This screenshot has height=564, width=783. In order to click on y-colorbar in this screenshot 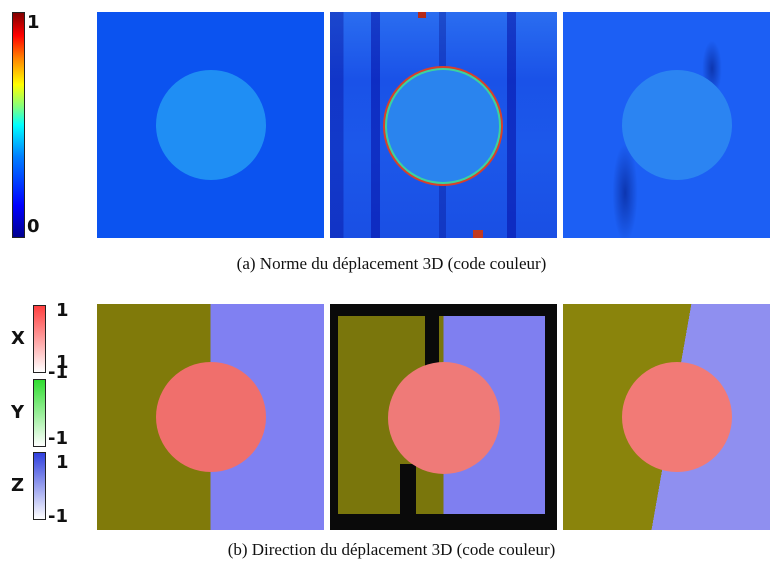, I will do `click(39, 413)`.